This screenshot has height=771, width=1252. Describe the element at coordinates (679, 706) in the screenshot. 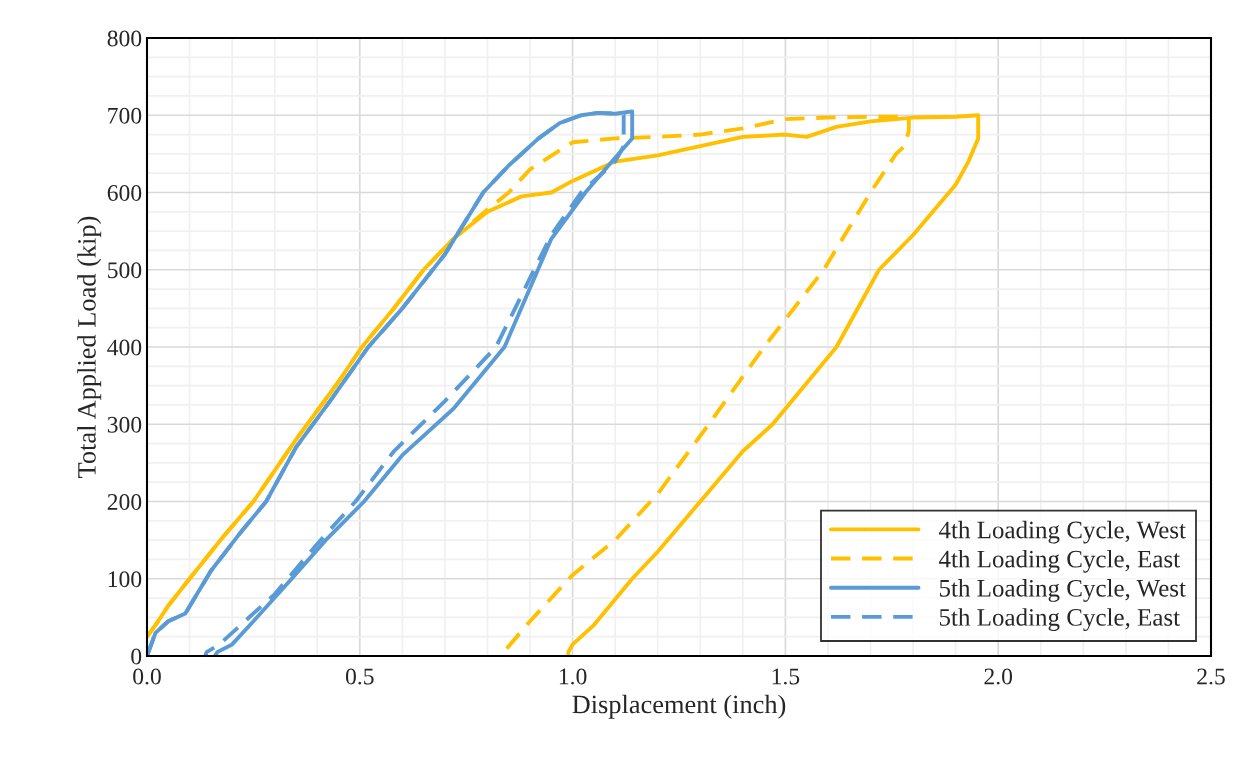

I see `x-axis-title: Displacement (inch)` at that location.